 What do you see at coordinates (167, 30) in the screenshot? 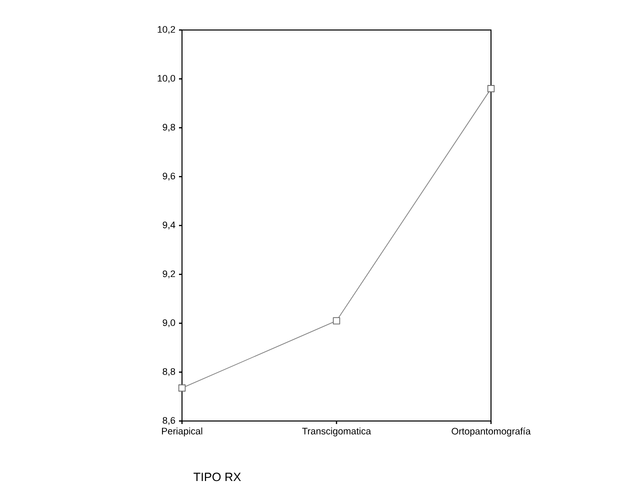
I see `y-tick-label: 10,2` at bounding box center [167, 30].